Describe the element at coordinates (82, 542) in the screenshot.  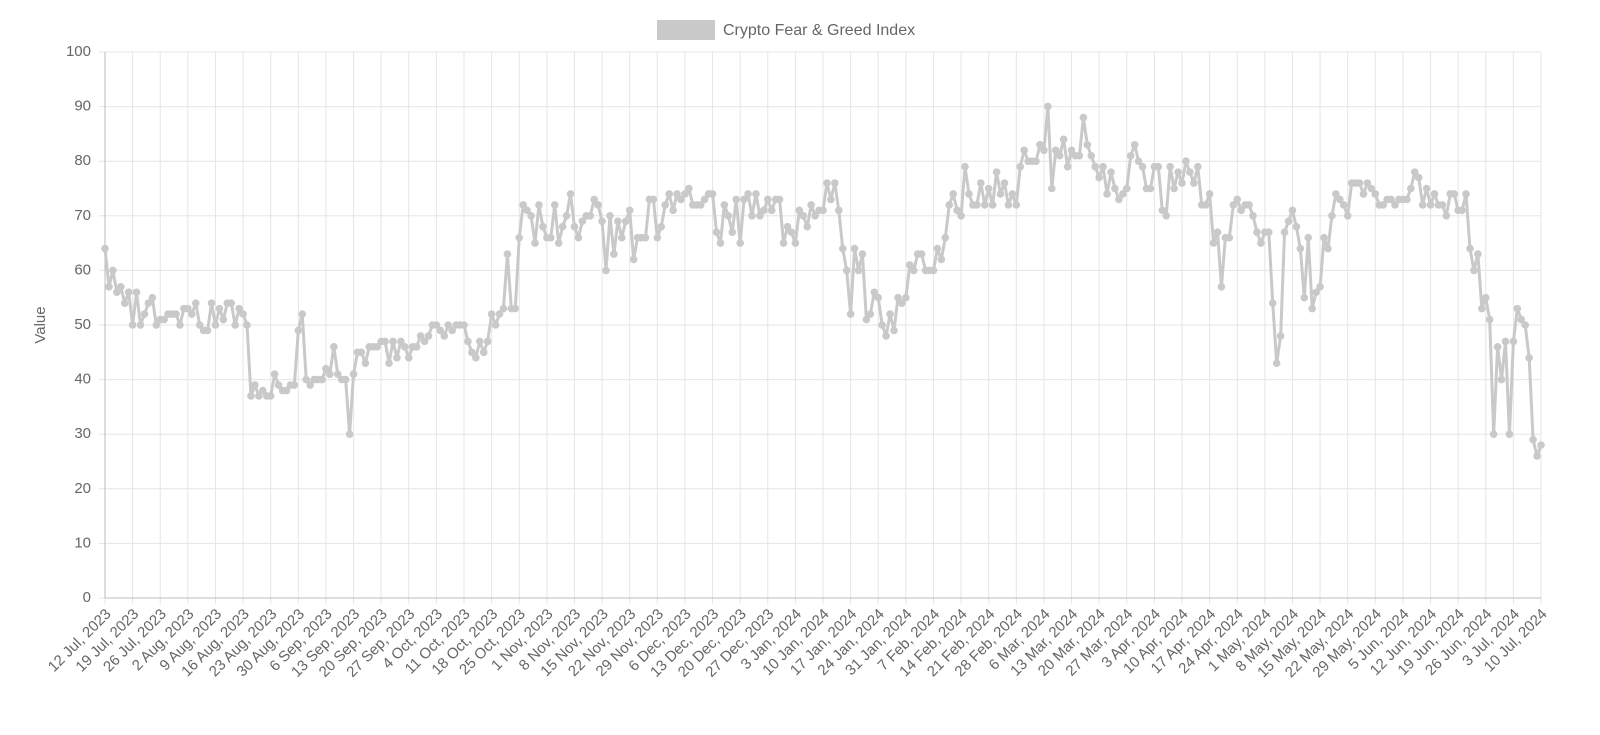
I see `y-tick-label: 10` at that location.